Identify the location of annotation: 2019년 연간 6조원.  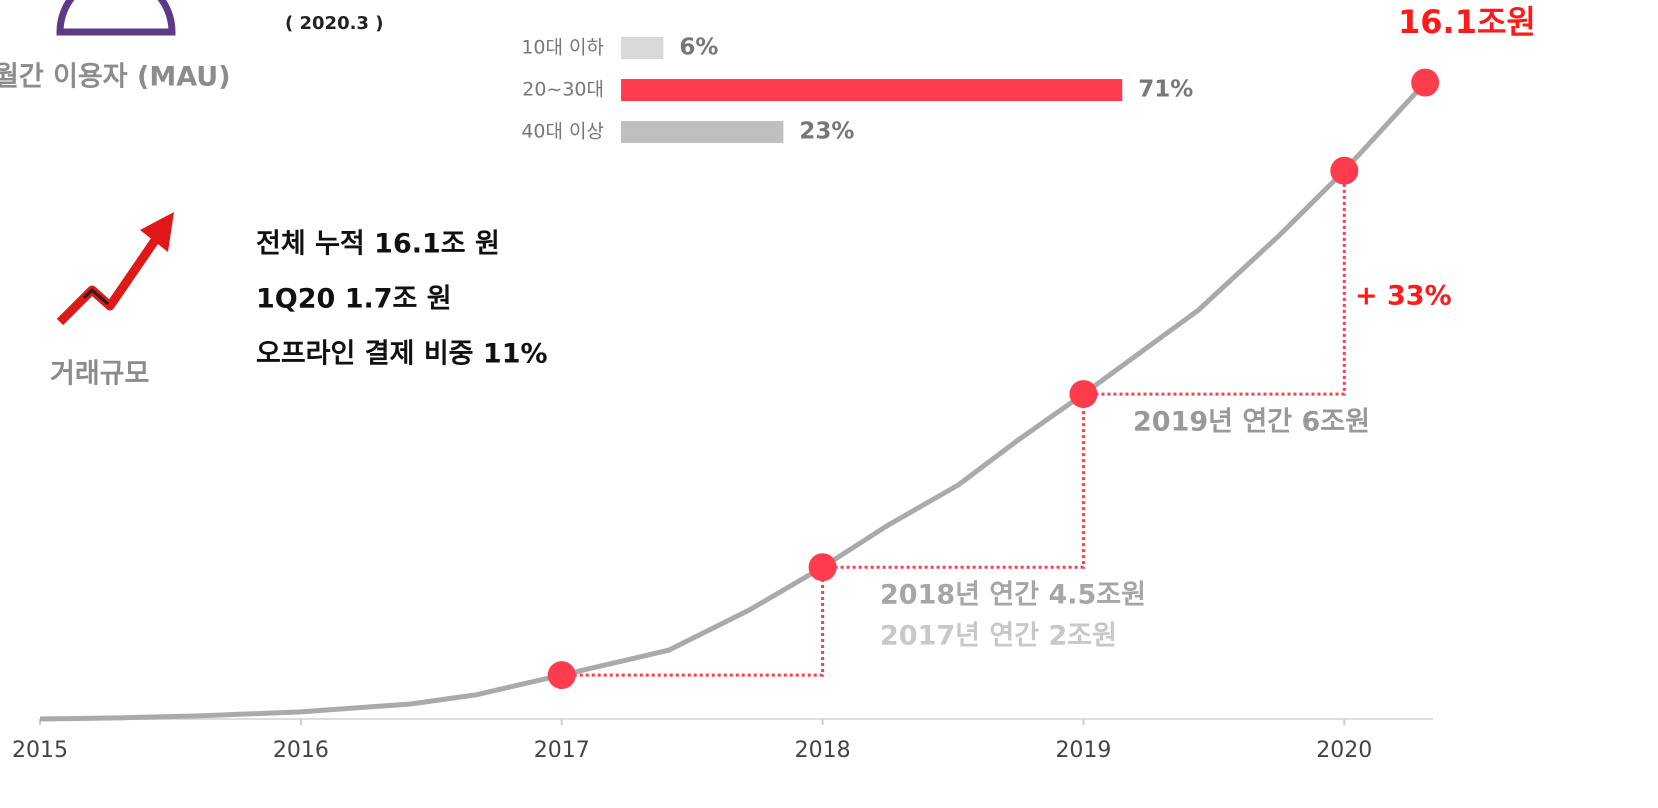
(1251, 422).